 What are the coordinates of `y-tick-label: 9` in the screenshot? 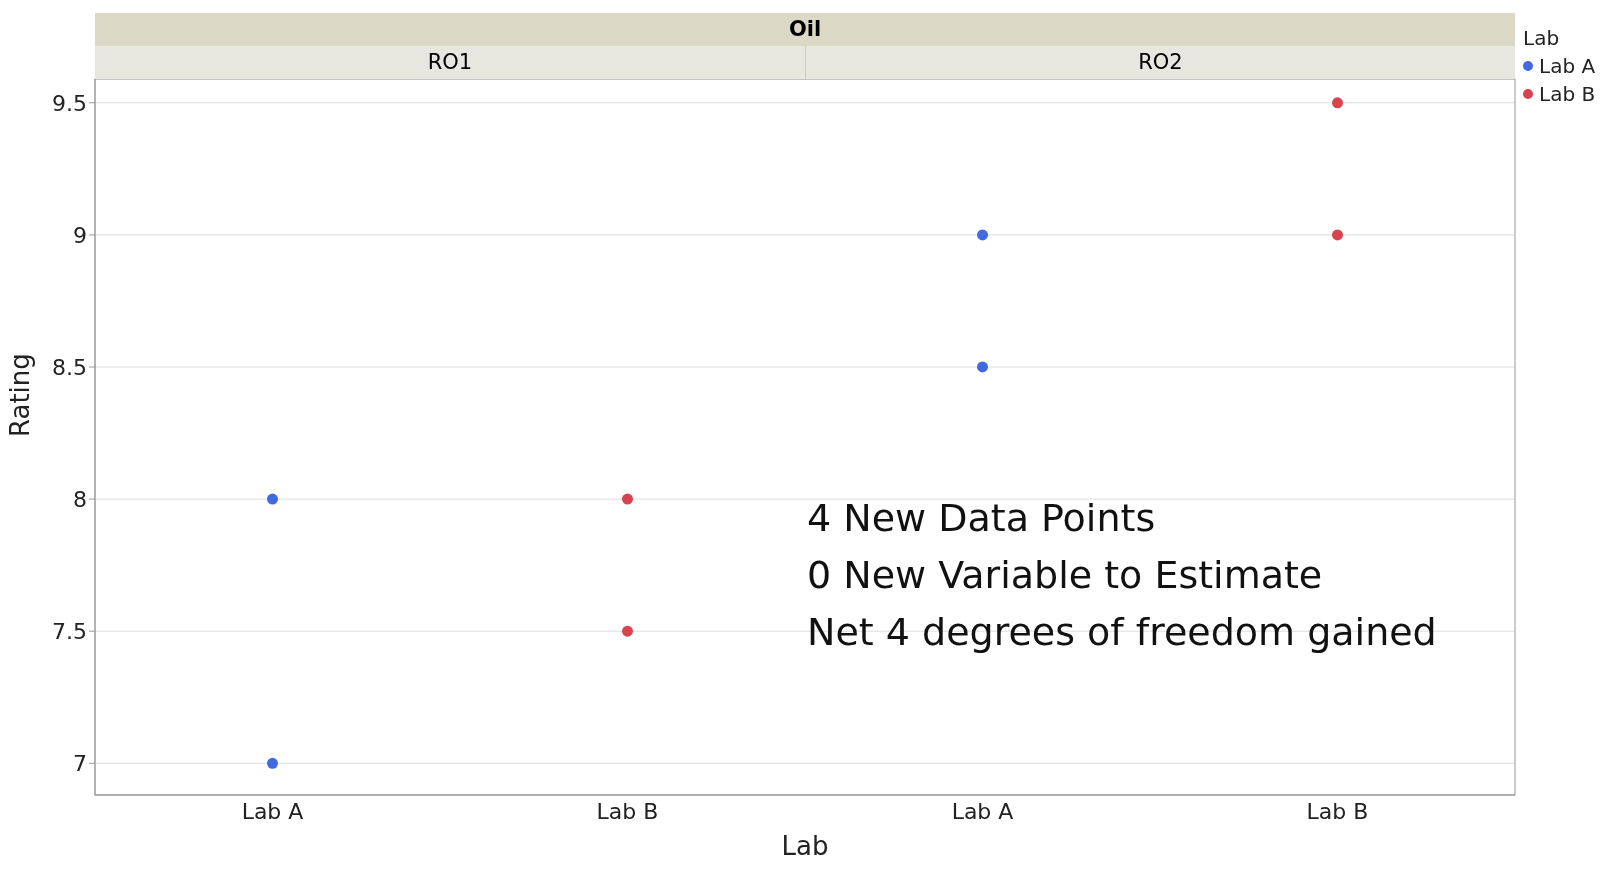 It's located at (80, 235).